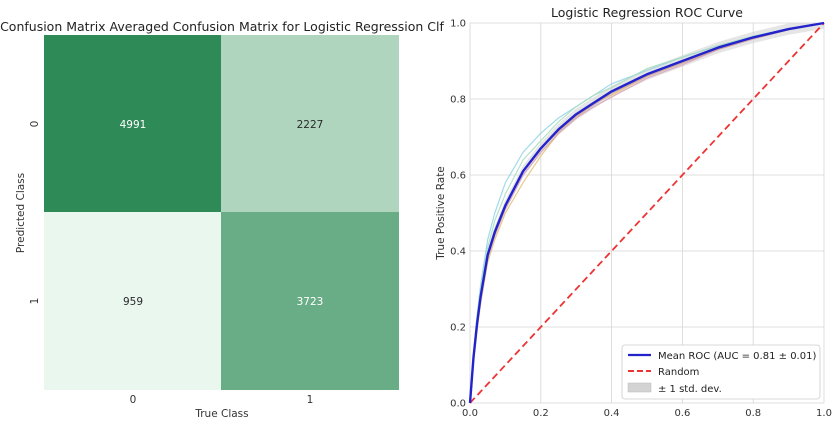 This screenshot has height=425, width=840. I want to click on heatmap-cell-value: 959, so click(133, 302).